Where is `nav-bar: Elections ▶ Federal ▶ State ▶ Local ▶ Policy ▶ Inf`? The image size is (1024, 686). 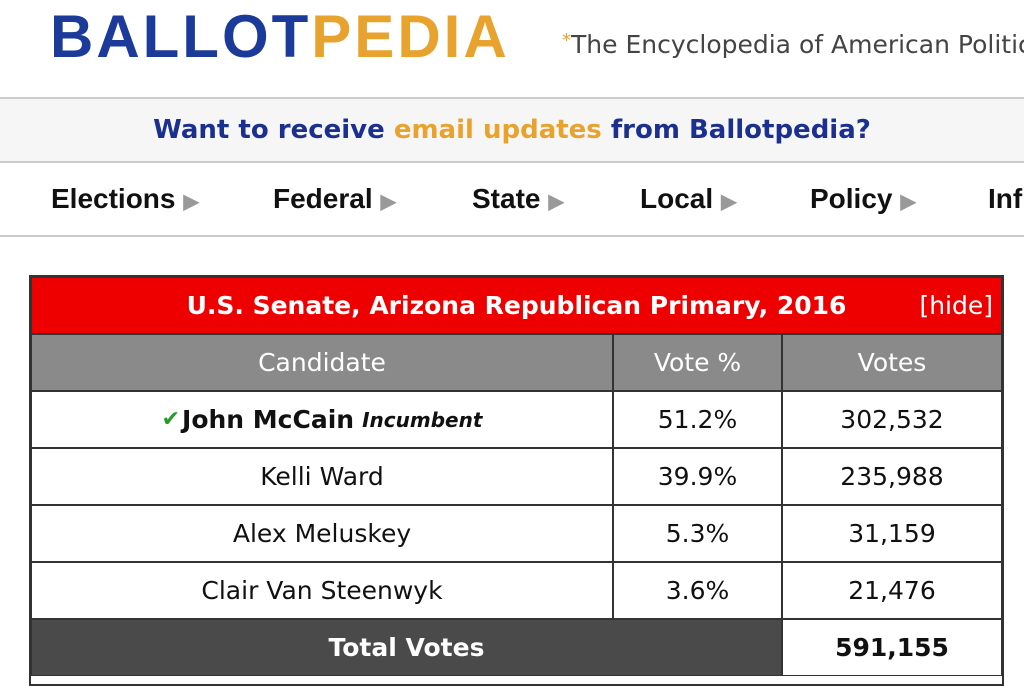
nav-bar: Elections ▶ Federal ▶ State ▶ Local ▶ Policy ▶ Inf is located at coordinates (512, 199).